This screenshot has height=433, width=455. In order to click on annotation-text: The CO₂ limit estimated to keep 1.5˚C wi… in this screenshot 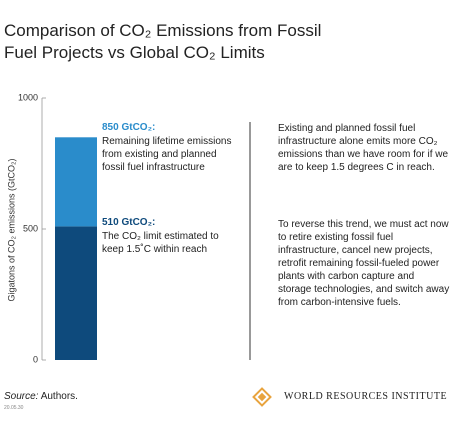, I will do `click(160, 243)`.